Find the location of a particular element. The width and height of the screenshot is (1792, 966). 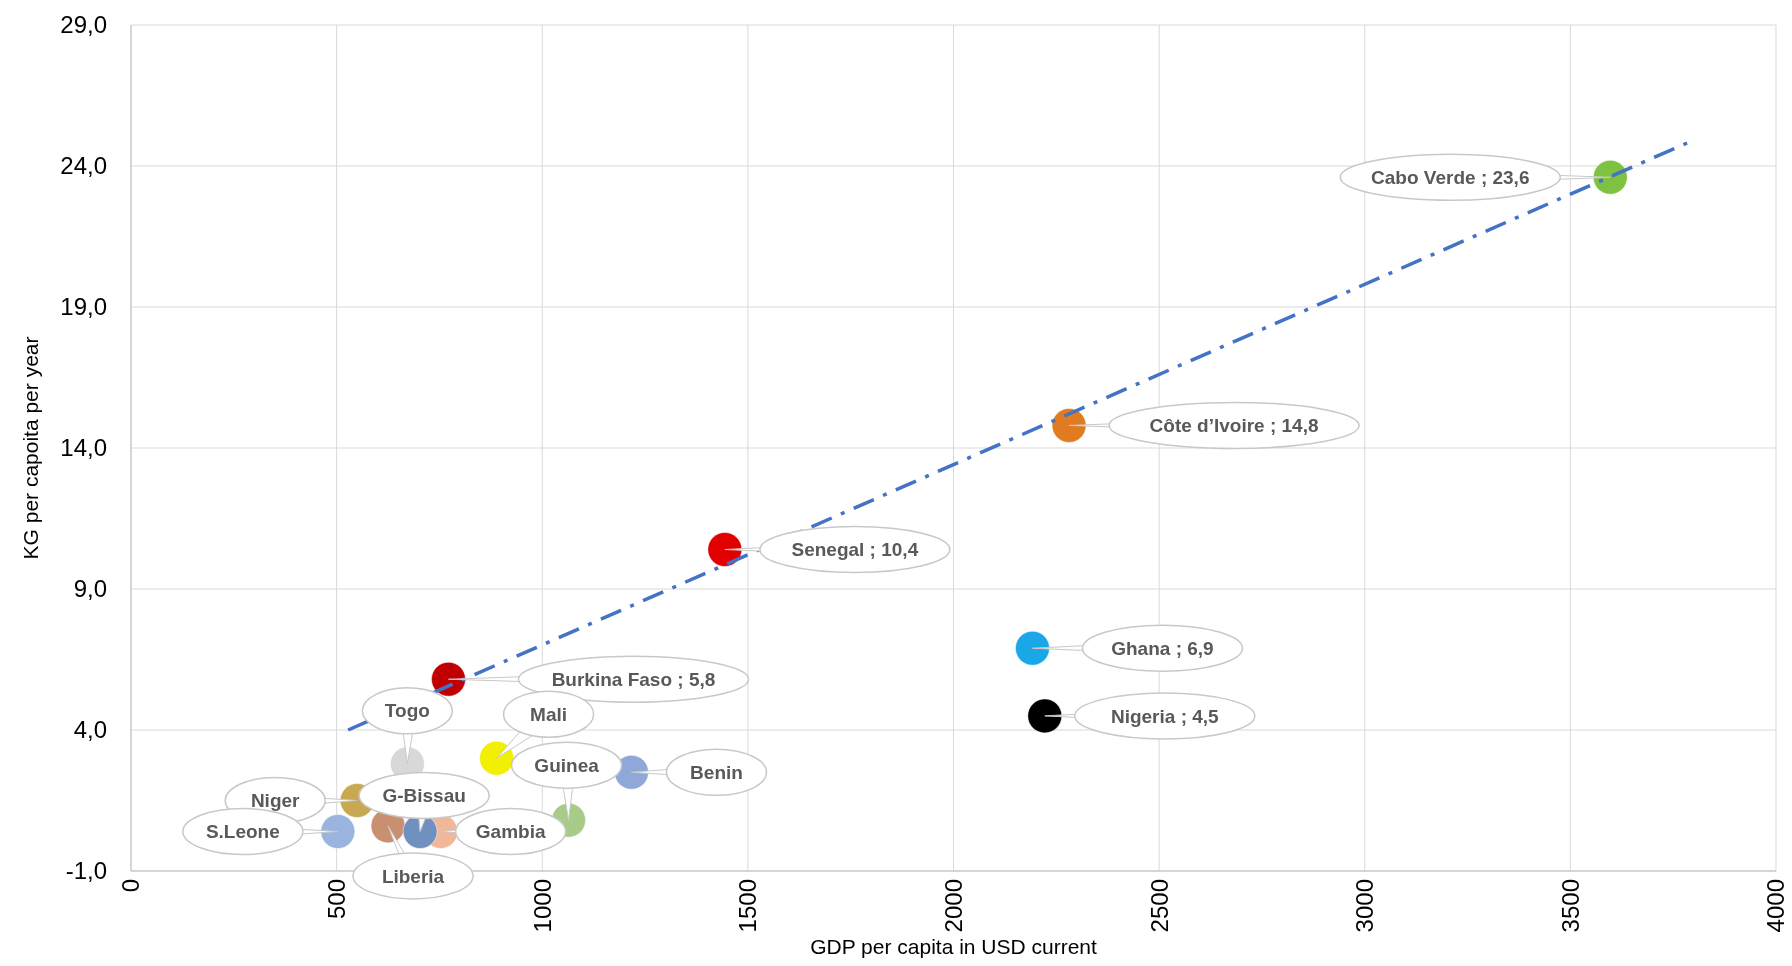

annotation: G-Bissau is located at coordinates (424, 796).